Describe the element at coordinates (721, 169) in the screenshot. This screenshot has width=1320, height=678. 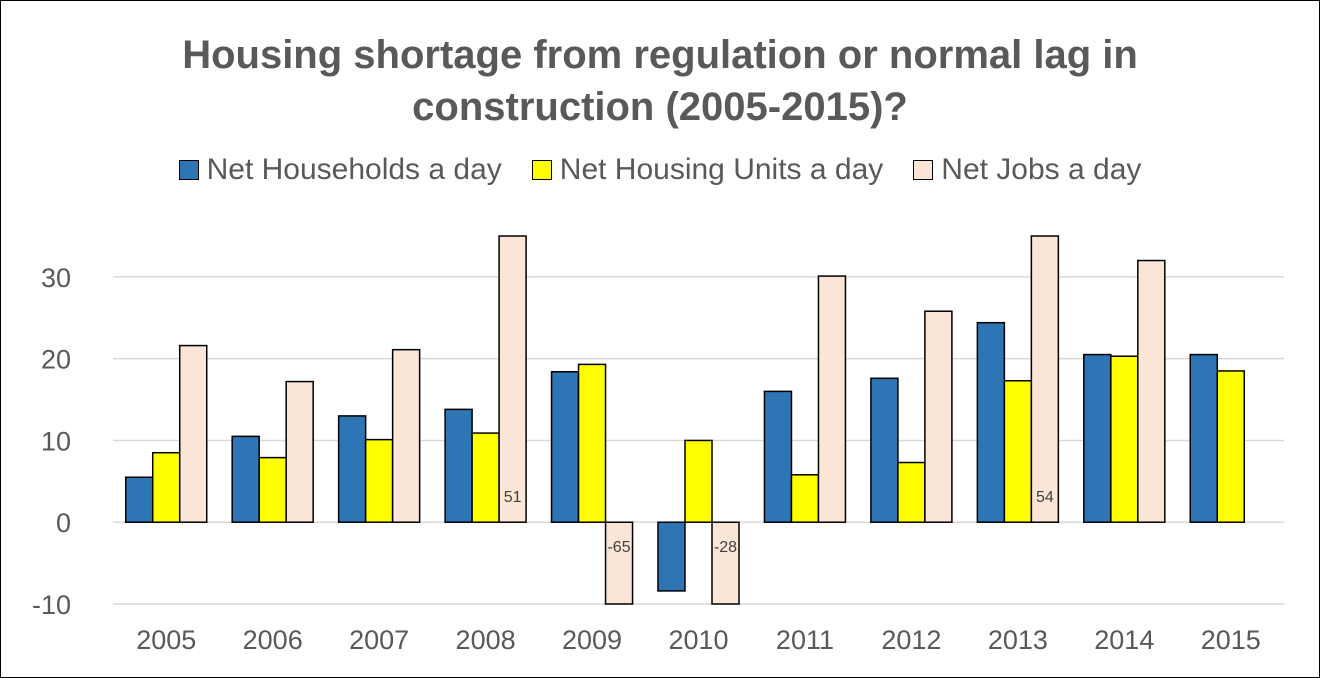
I see `legend-label: Net Housing Units a day` at that location.